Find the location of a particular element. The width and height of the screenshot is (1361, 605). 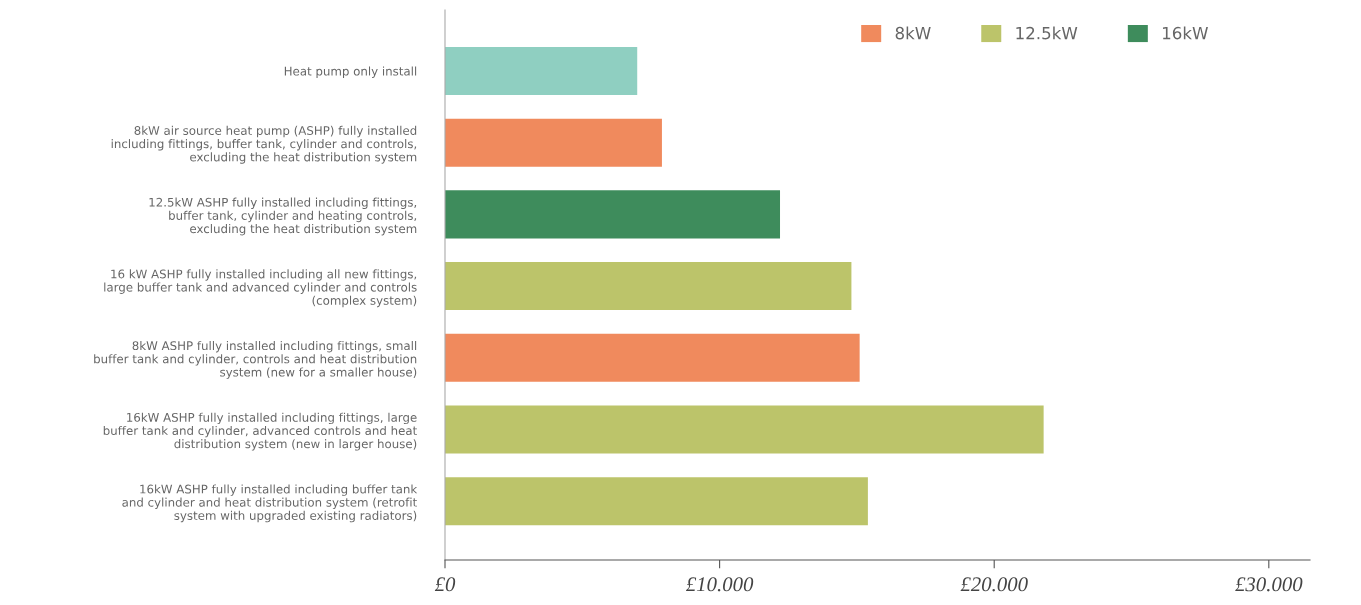

x-tick-label: £30.000 is located at coordinates (1269, 584).